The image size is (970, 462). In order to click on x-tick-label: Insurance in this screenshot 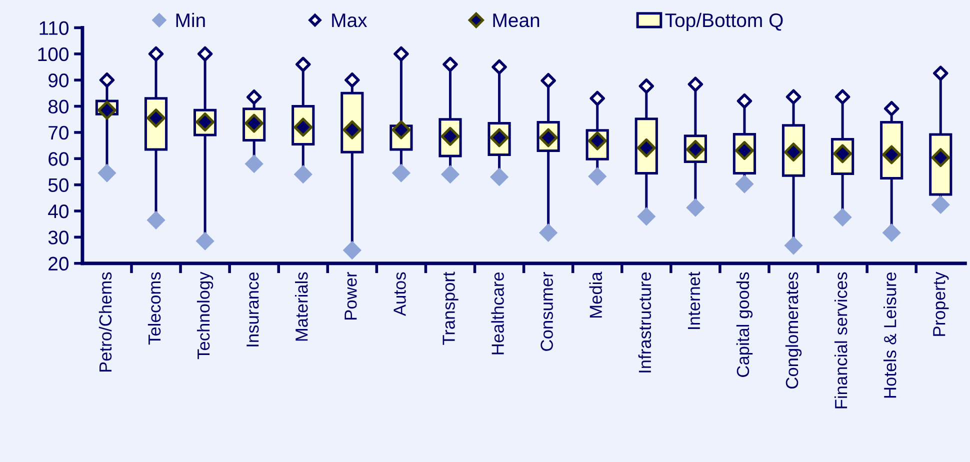, I will do `click(252, 309)`.